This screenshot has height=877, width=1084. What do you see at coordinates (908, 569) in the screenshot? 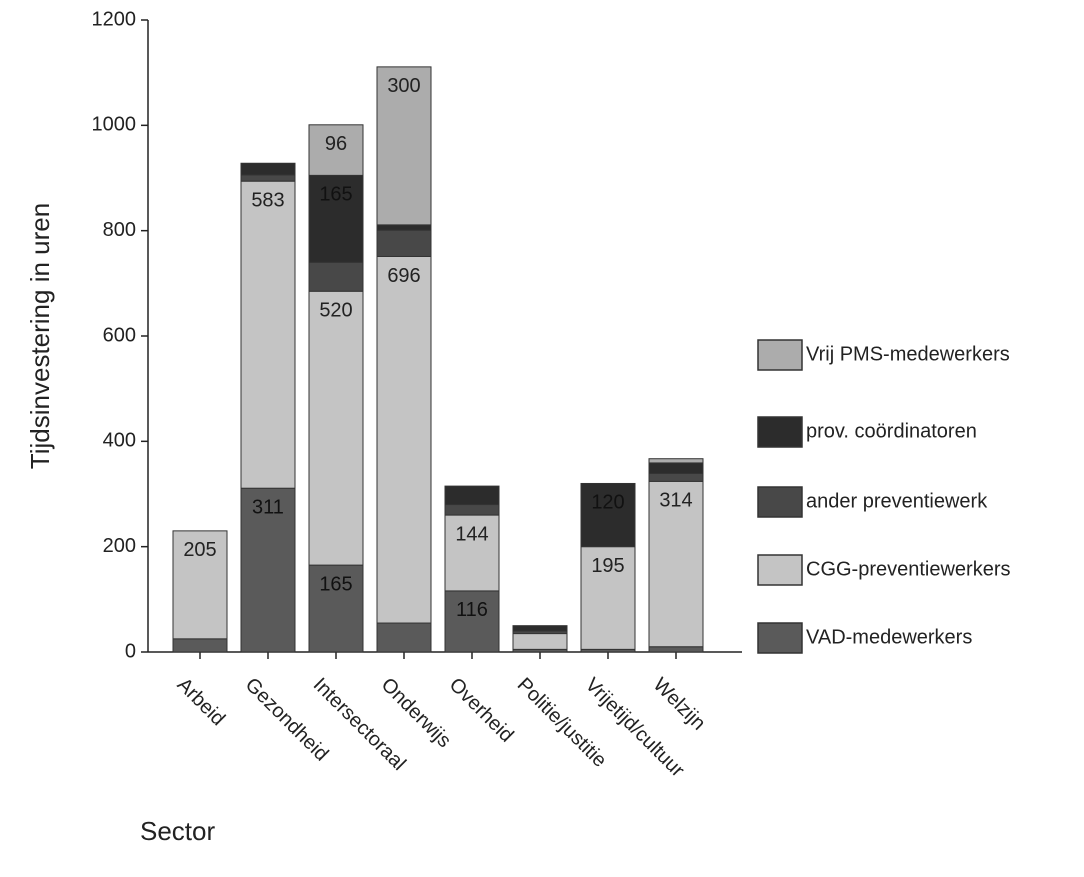
I see `legend-label: CGG-preventiewerkers` at bounding box center [908, 569].